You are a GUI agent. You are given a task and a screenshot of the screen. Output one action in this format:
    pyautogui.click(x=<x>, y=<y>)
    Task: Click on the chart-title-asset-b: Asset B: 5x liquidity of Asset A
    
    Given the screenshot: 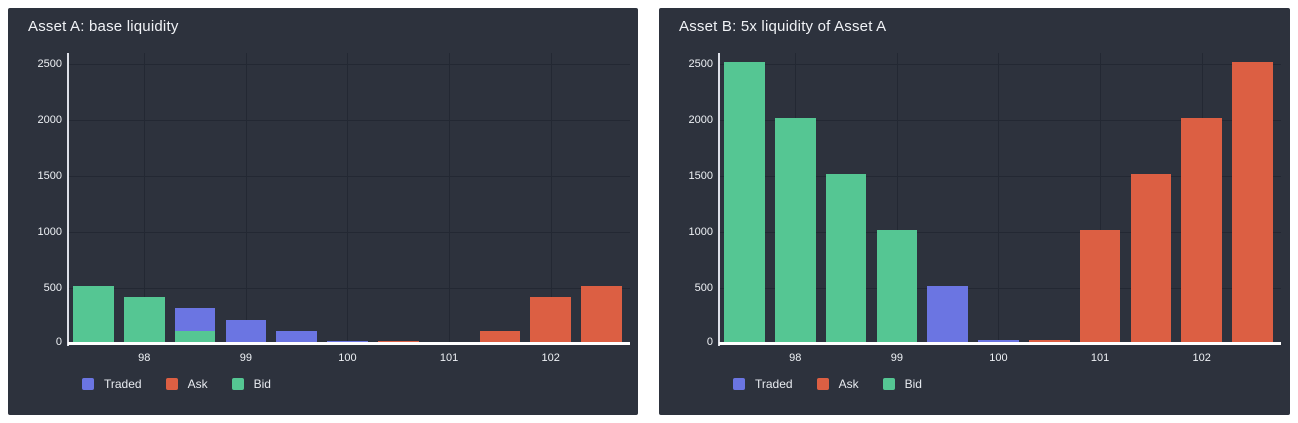 What is the action you would take?
    pyautogui.click(x=783, y=26)
    